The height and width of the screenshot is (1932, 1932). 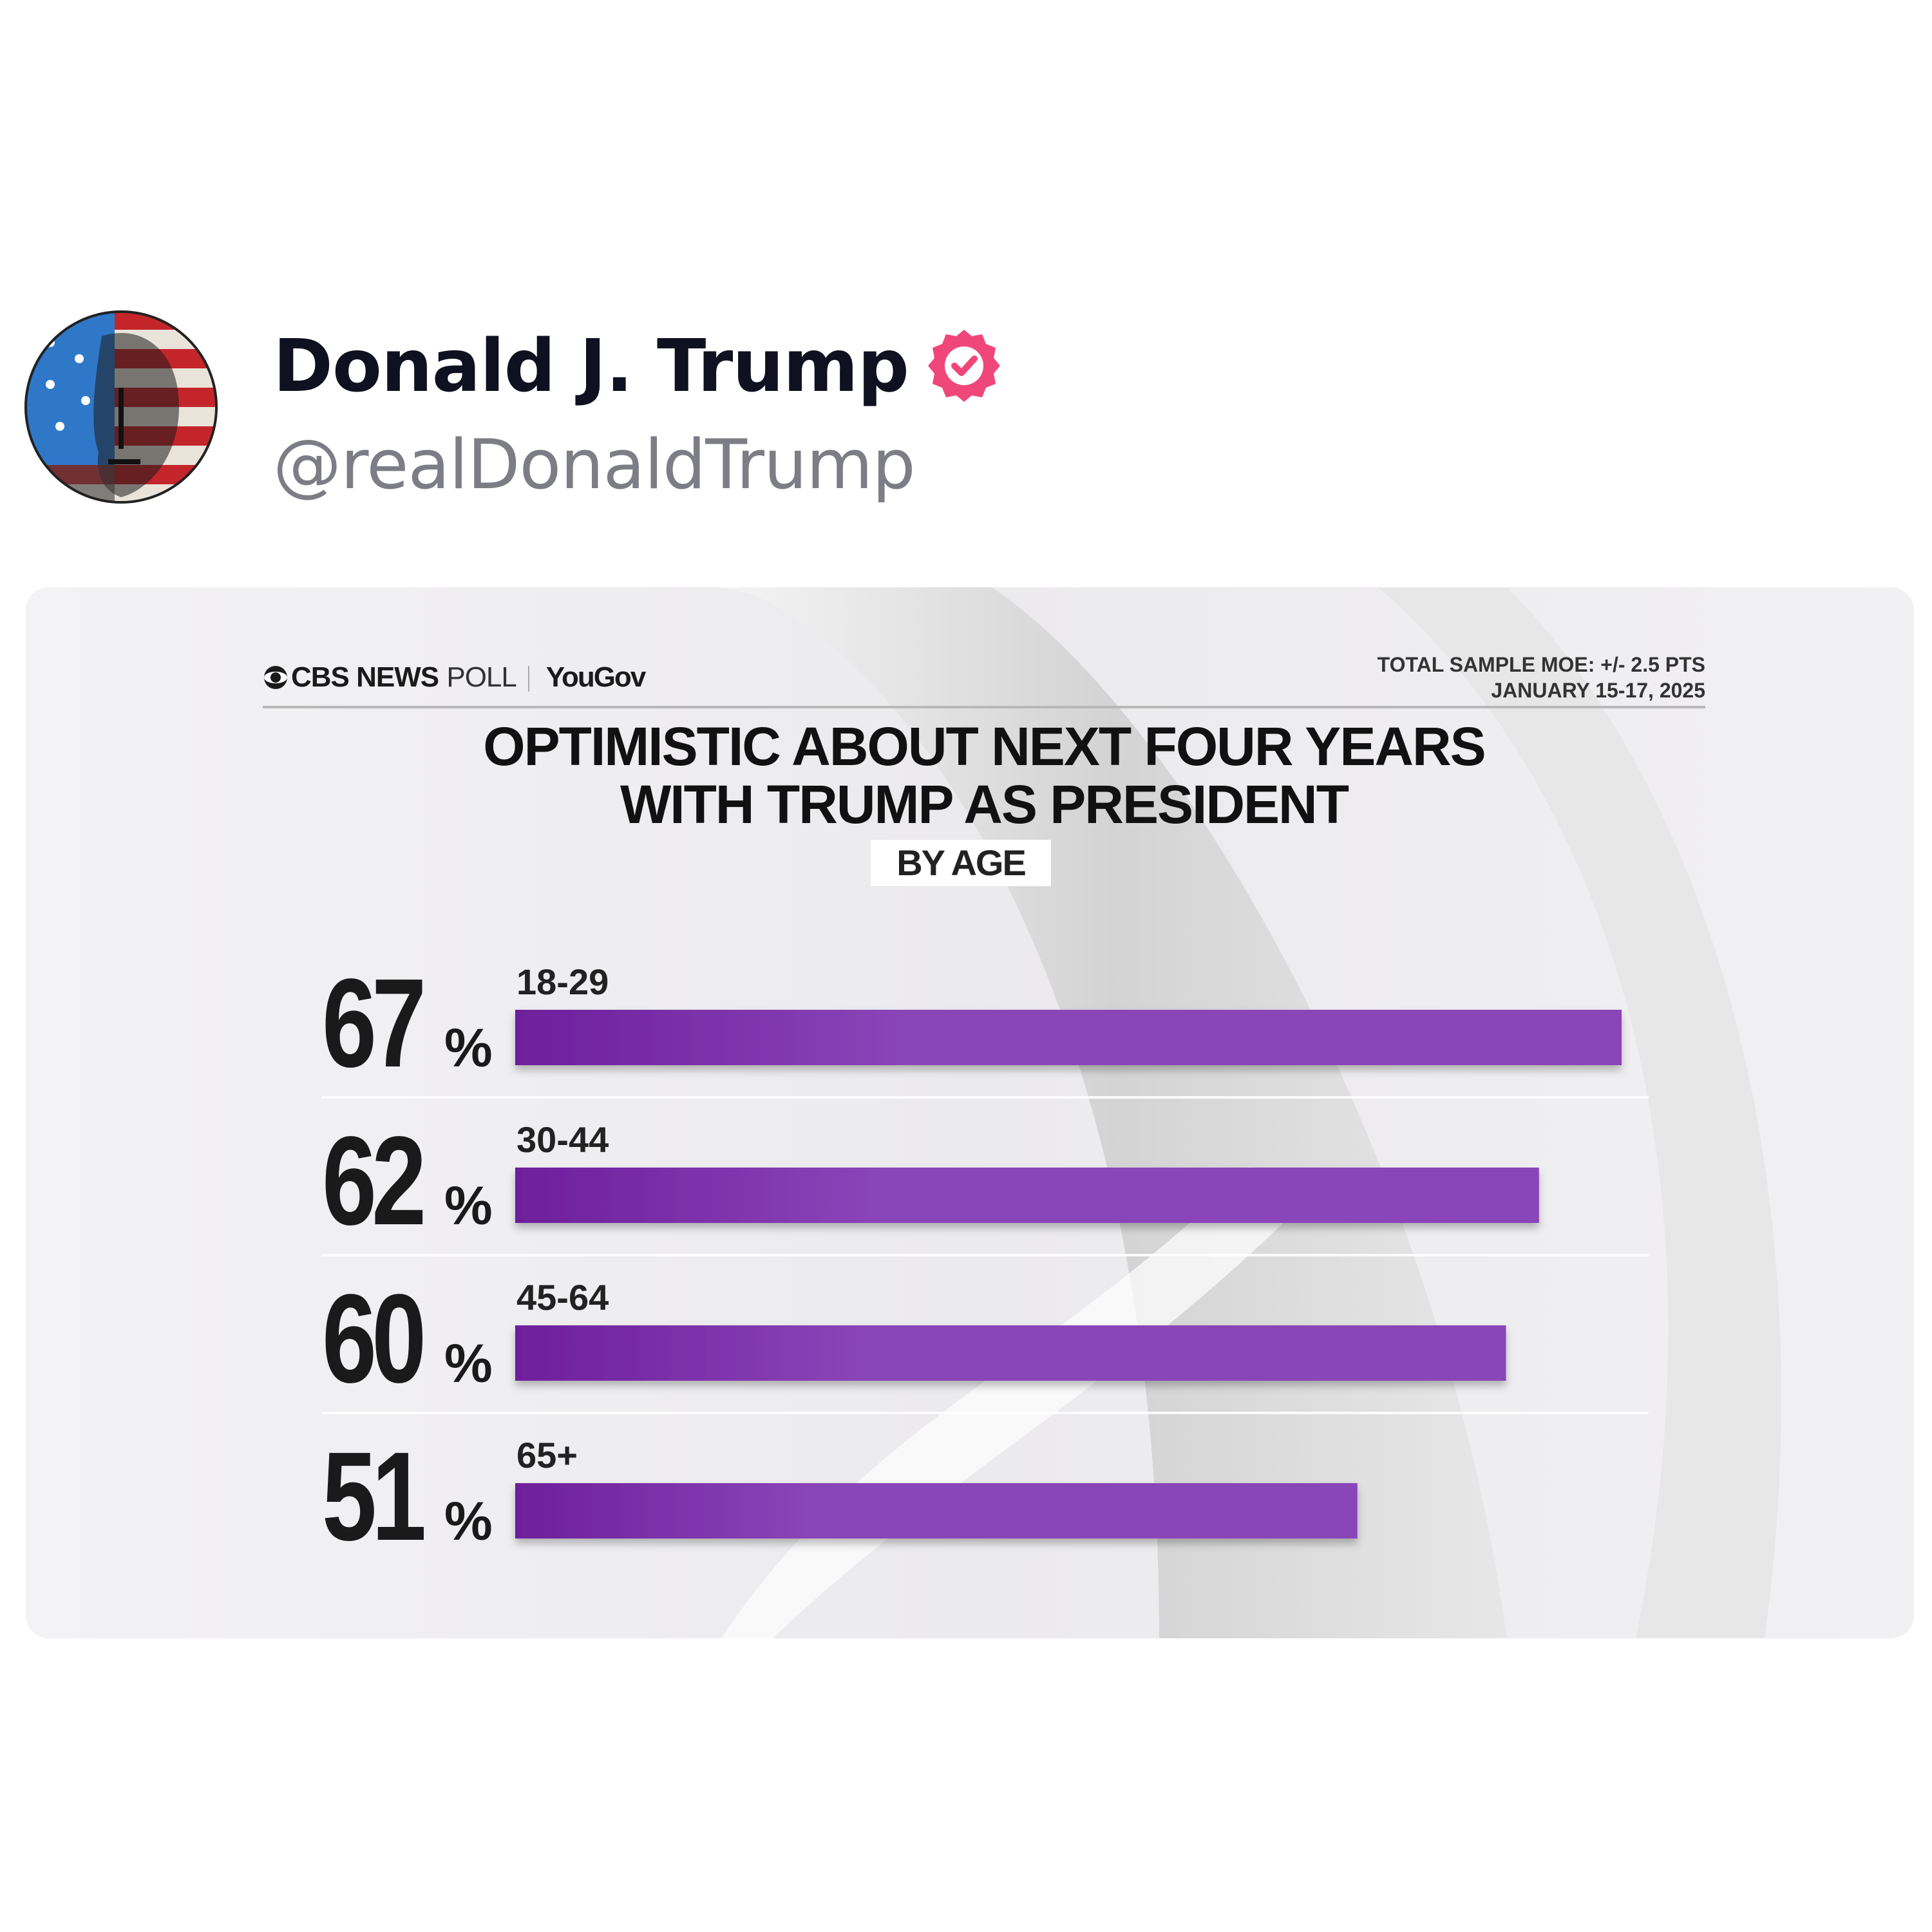 What do you see at coordinates (961, 863) in the screenshot?
I see `chart-subtitle: BY AGE` at bounding box center [961, 863].